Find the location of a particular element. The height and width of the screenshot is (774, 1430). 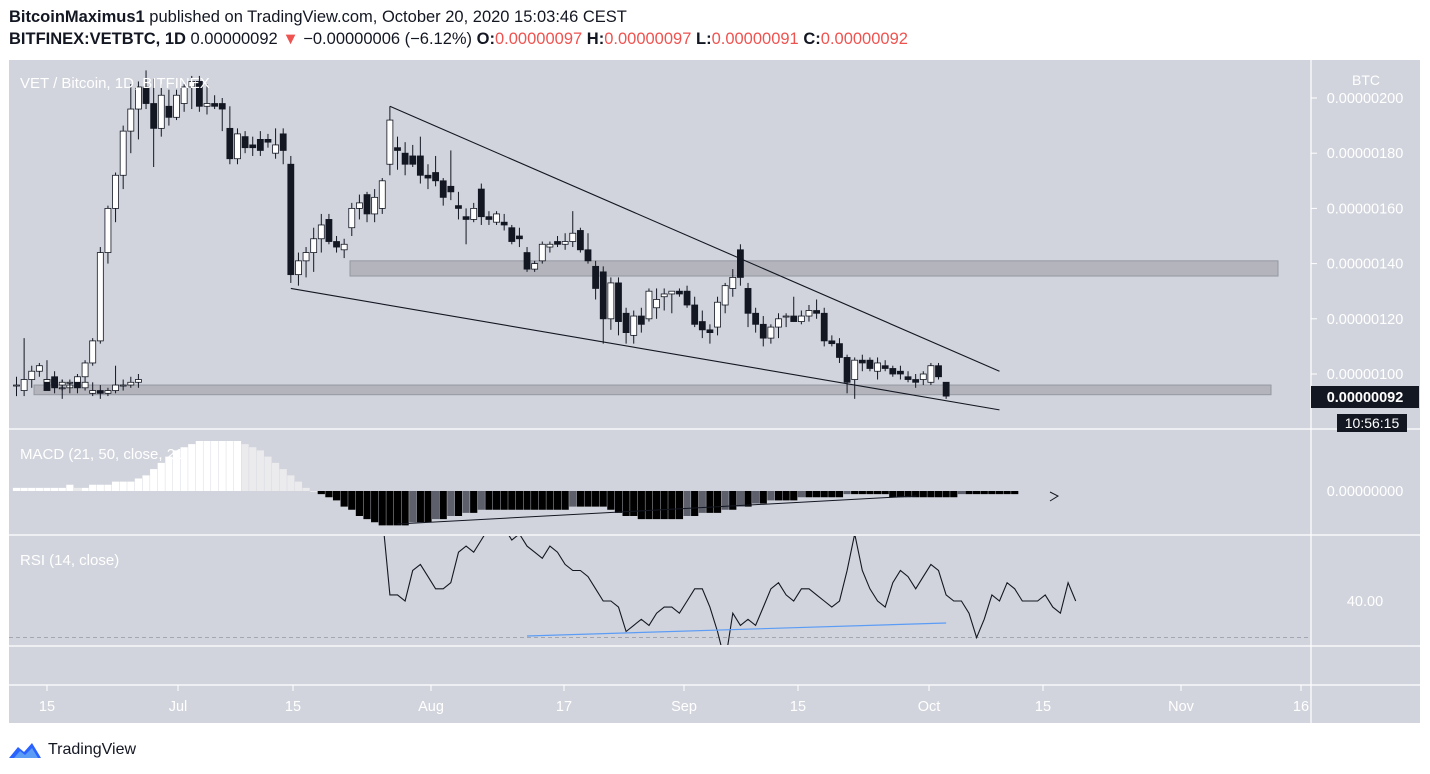

tradingview-logo-icon is located at coordinates (25, 750).